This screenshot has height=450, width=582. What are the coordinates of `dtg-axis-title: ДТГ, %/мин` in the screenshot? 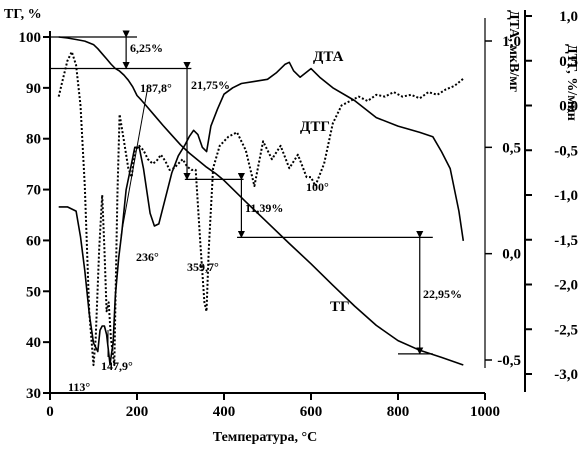 It's located at (571, 82).